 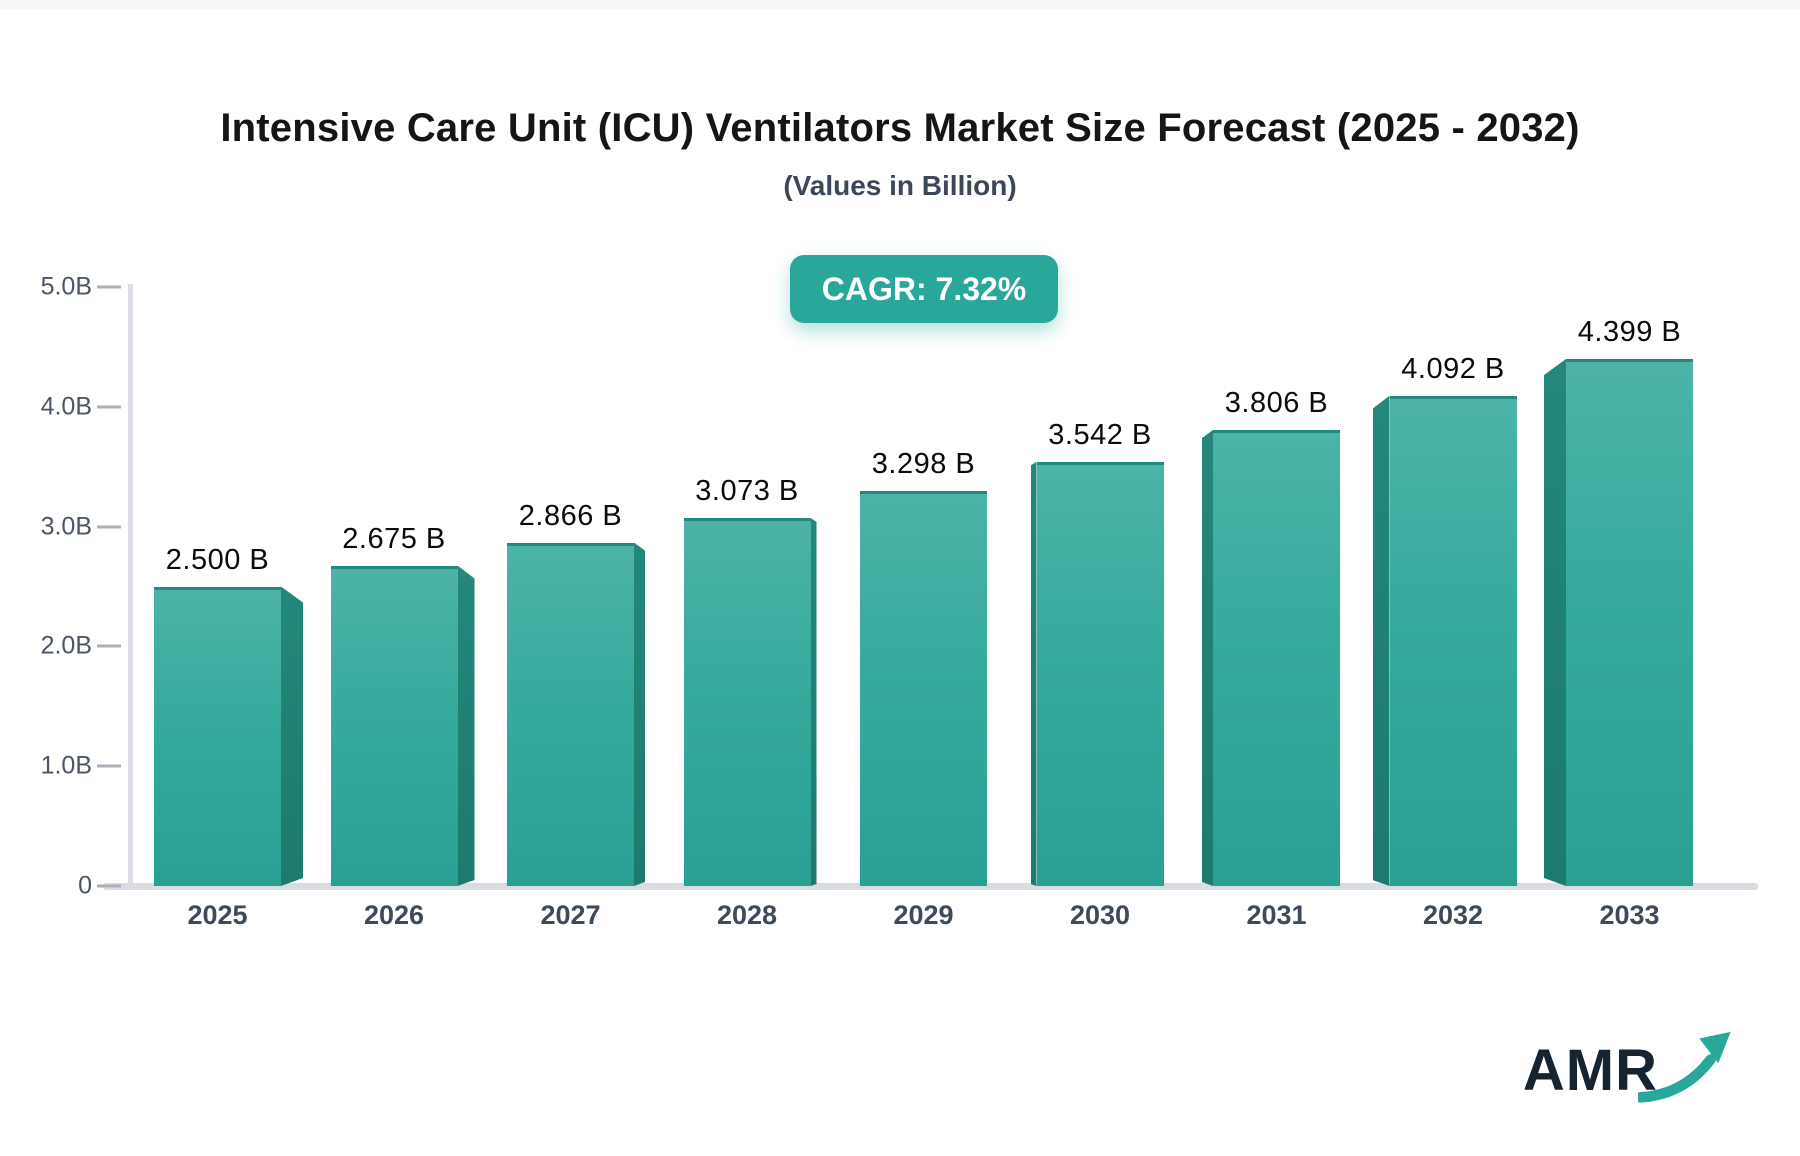 What do you see at coordinates (217, 736) in the screenshot?
I see `bar-2025` at bounding box center [217, 736].